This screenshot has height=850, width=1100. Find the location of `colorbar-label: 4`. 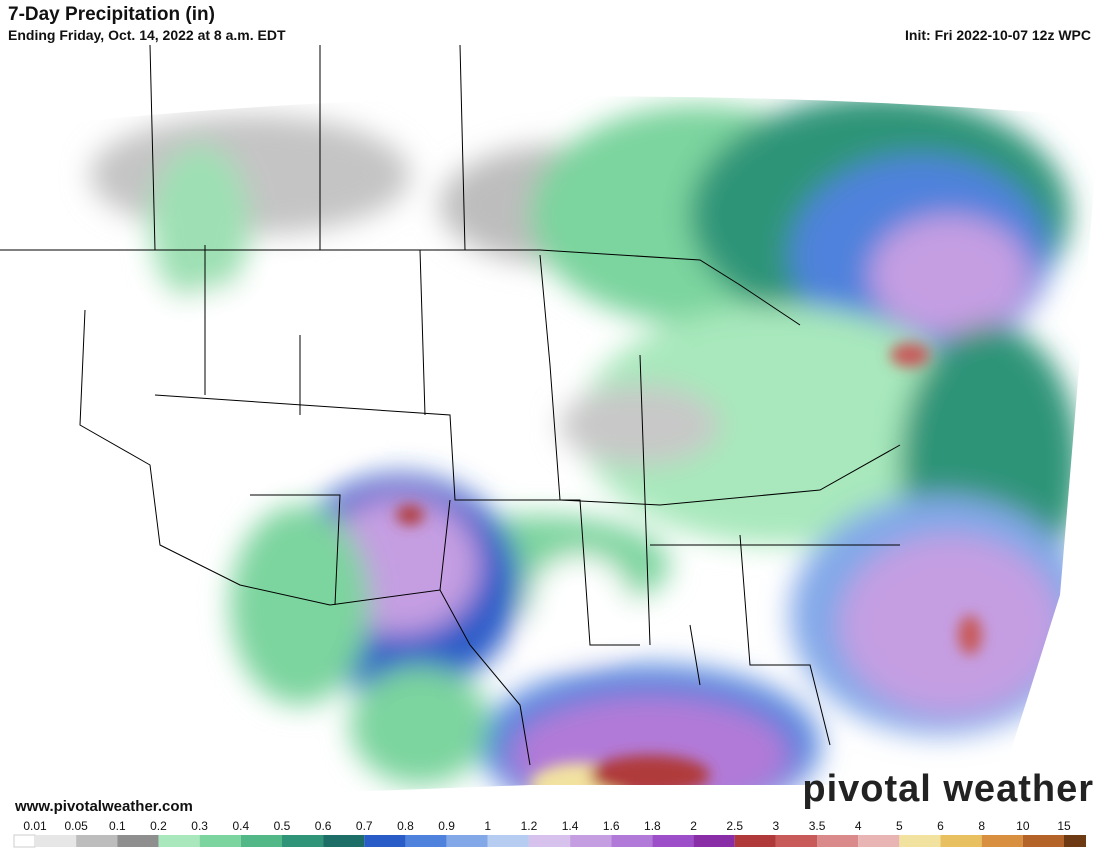

colorbar-label: 4 is located at coordinates (858, 826).